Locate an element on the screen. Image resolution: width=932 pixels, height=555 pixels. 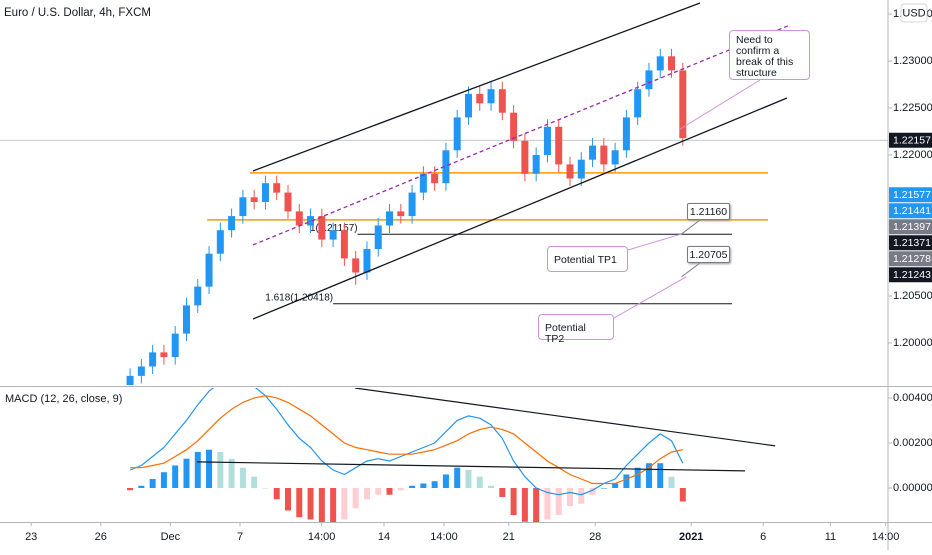
callout-box: 1.20705 is located at coordinates (708, 254).